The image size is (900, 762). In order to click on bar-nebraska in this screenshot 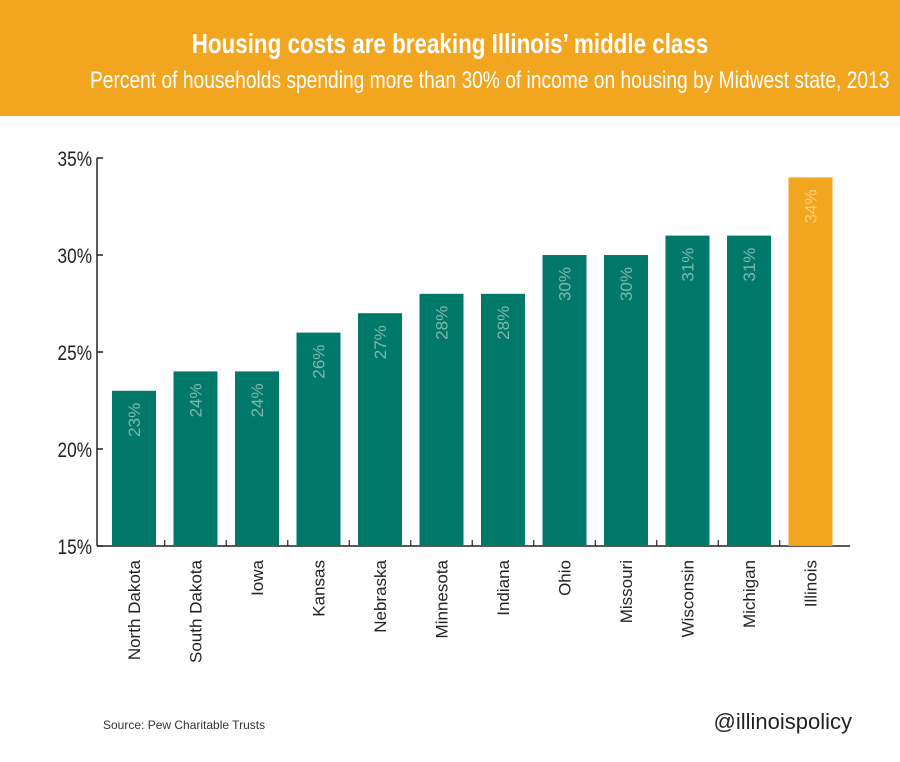, I will do `click(380, 429)`.